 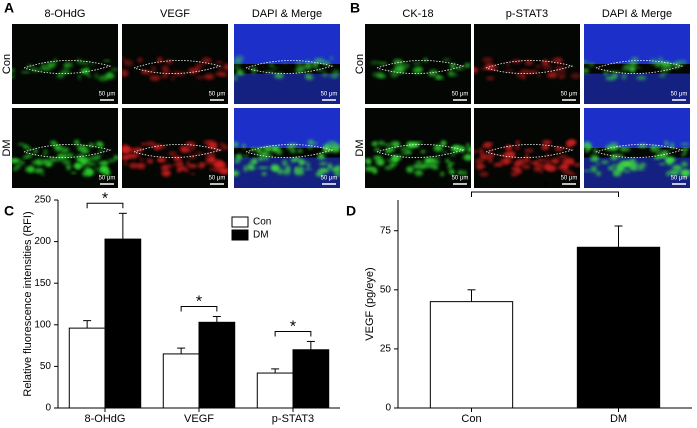 I want to click on panel-label: C, so click(x=9, y=211).